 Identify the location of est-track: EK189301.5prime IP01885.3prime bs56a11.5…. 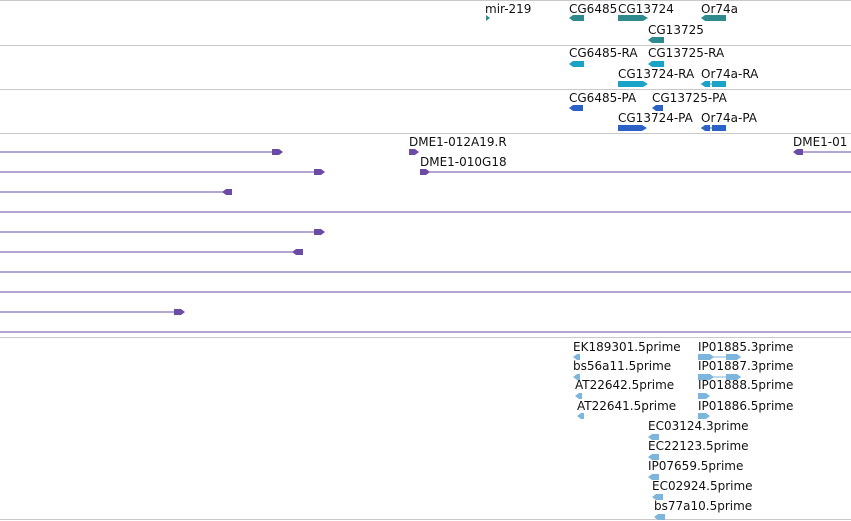
(683, 430).